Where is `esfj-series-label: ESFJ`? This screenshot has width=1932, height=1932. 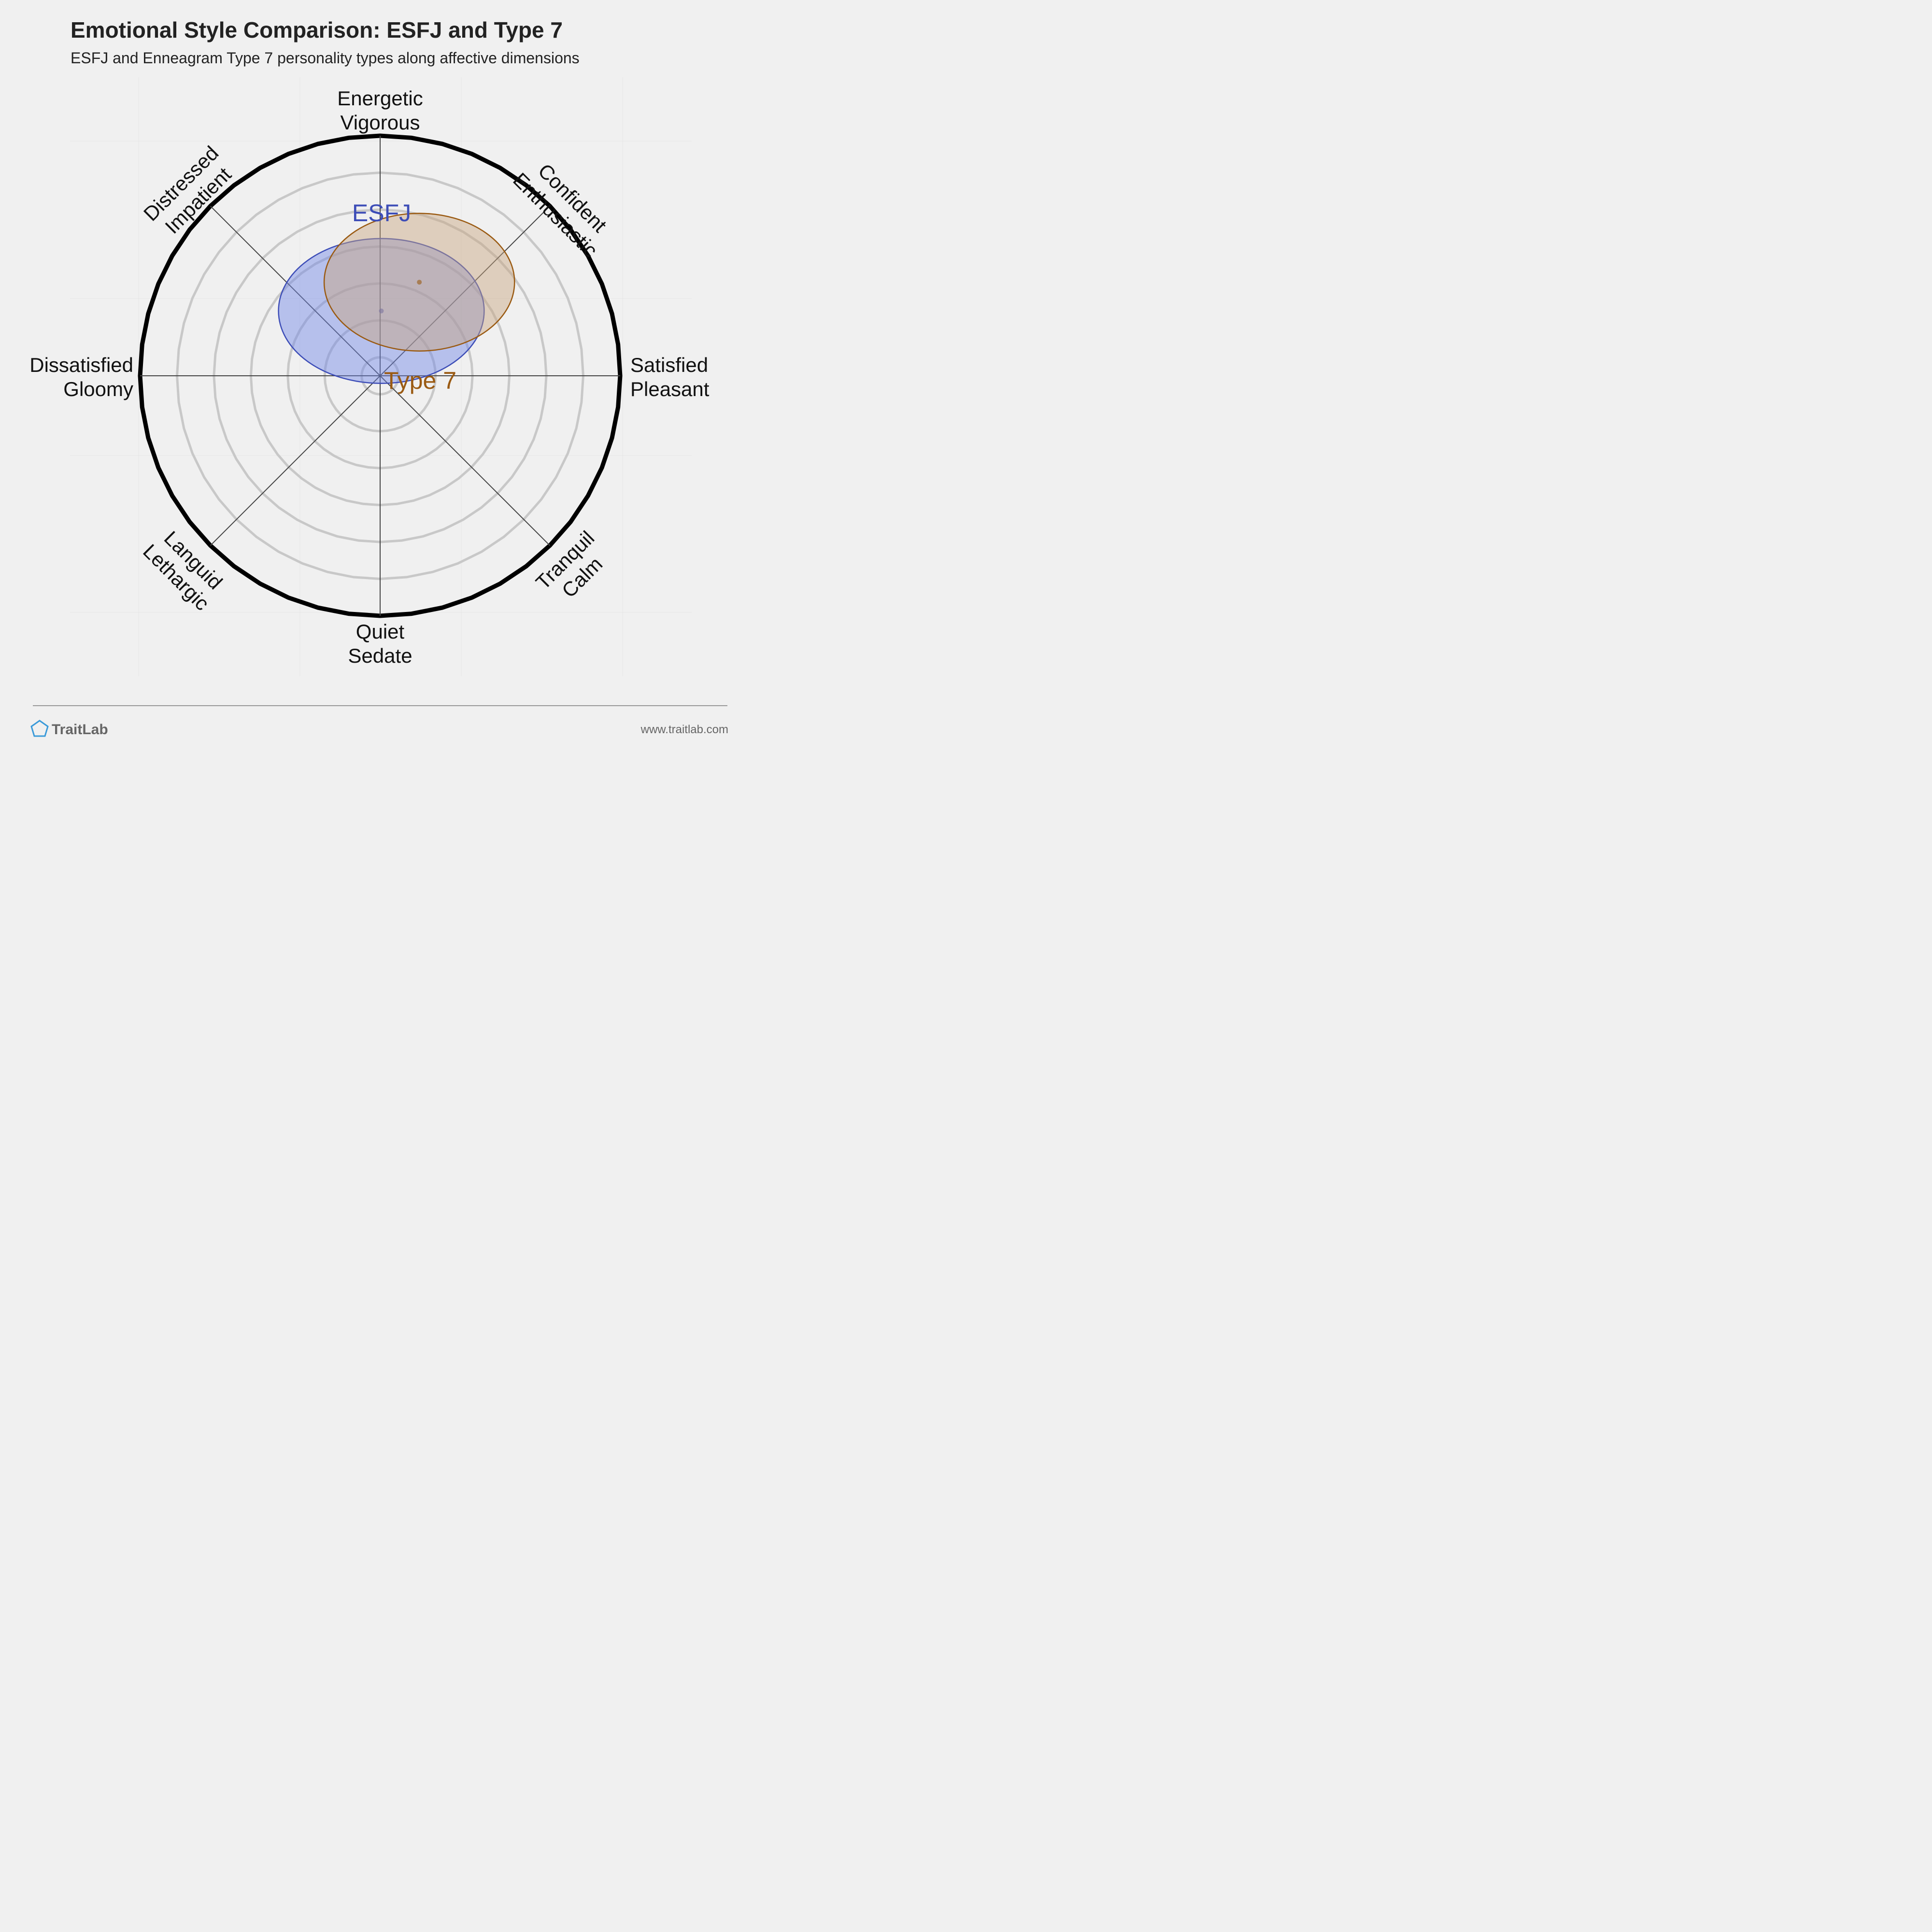 esfj-series-label: ESFJ is located at coordinates (381, 213).